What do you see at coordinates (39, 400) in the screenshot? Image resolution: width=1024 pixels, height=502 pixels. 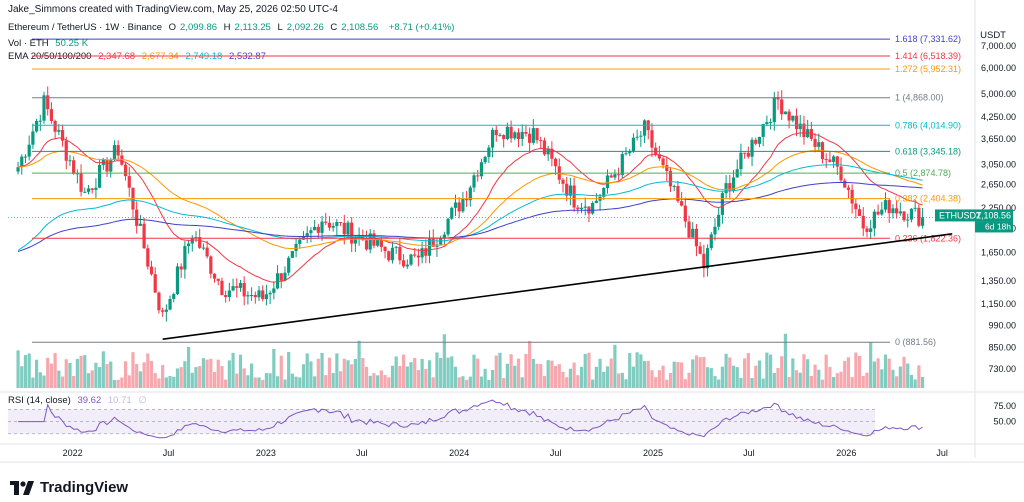 I see `rsi-label: RSI (14, close)` at bounding box center [39, 400].